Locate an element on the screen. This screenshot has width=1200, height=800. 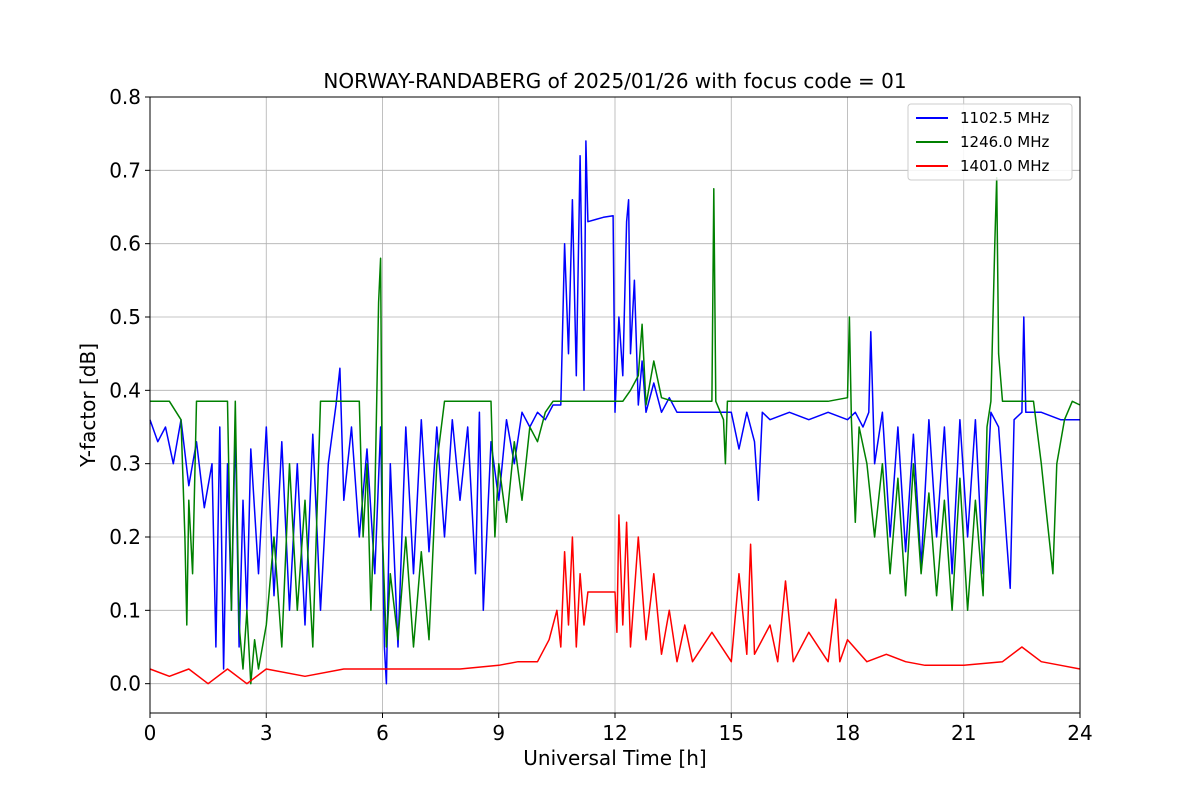
x-tick-label: 12 is located at coordinates (614, 733).